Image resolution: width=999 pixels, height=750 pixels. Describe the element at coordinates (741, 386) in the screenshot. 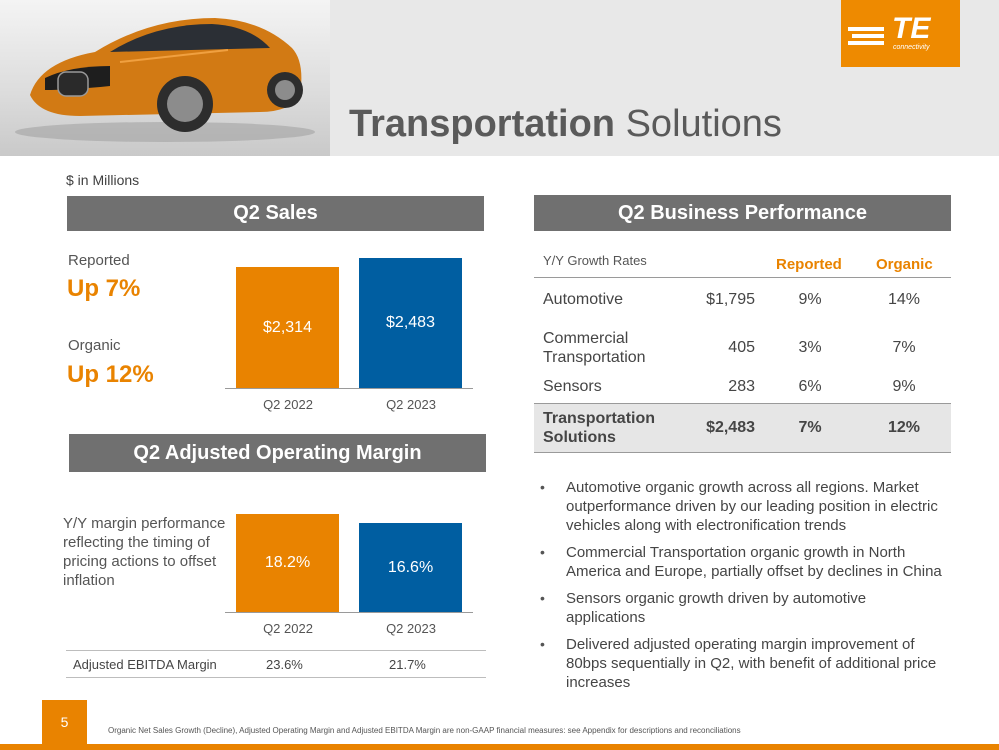

I see `row-sensors-value: 283` at that location.